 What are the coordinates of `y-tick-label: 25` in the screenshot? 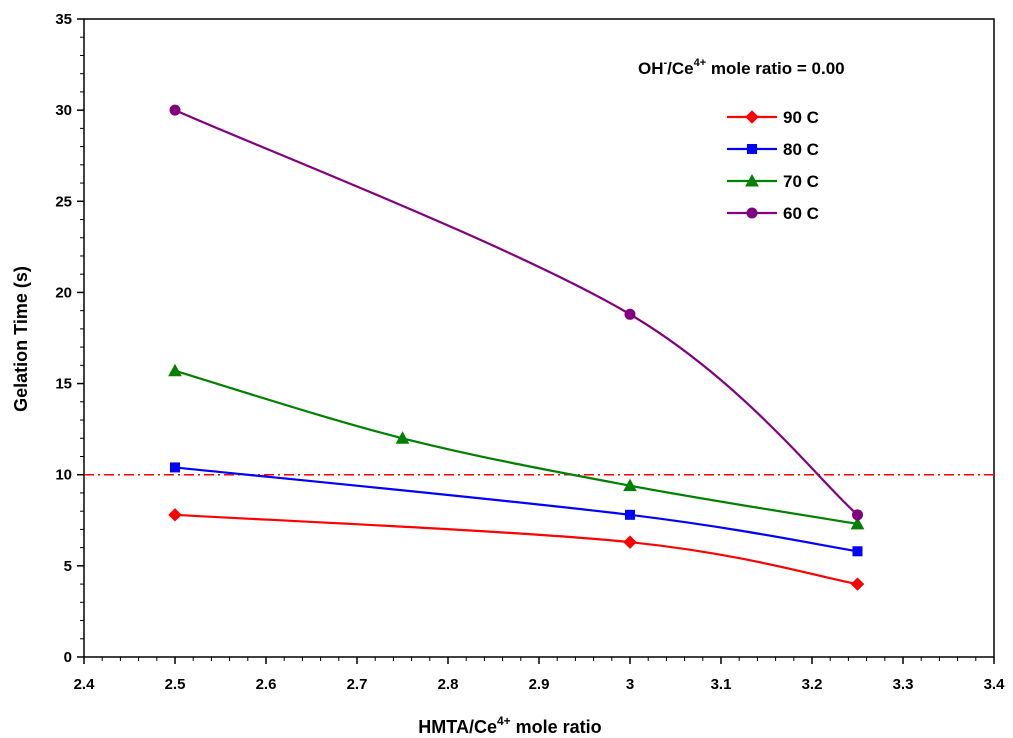 It's located at (63, 201).